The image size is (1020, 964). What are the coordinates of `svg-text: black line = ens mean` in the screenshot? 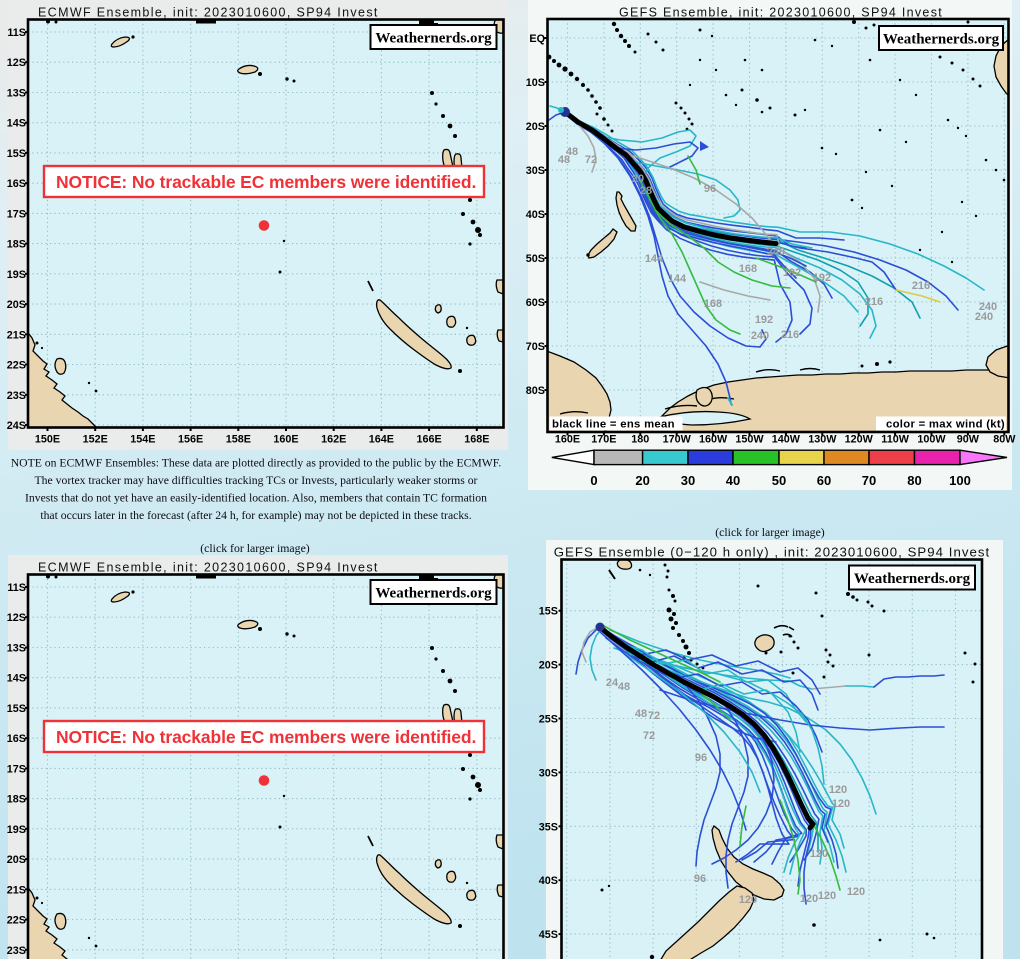 It's located at (613, 425).